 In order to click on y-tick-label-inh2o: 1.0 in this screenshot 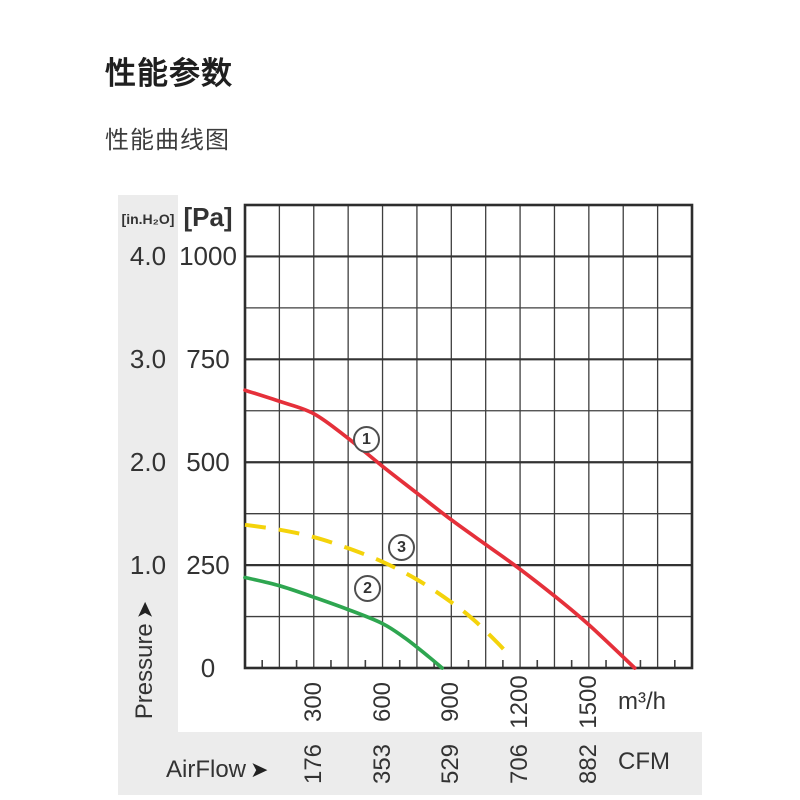, I will do `click(148, 565)`.